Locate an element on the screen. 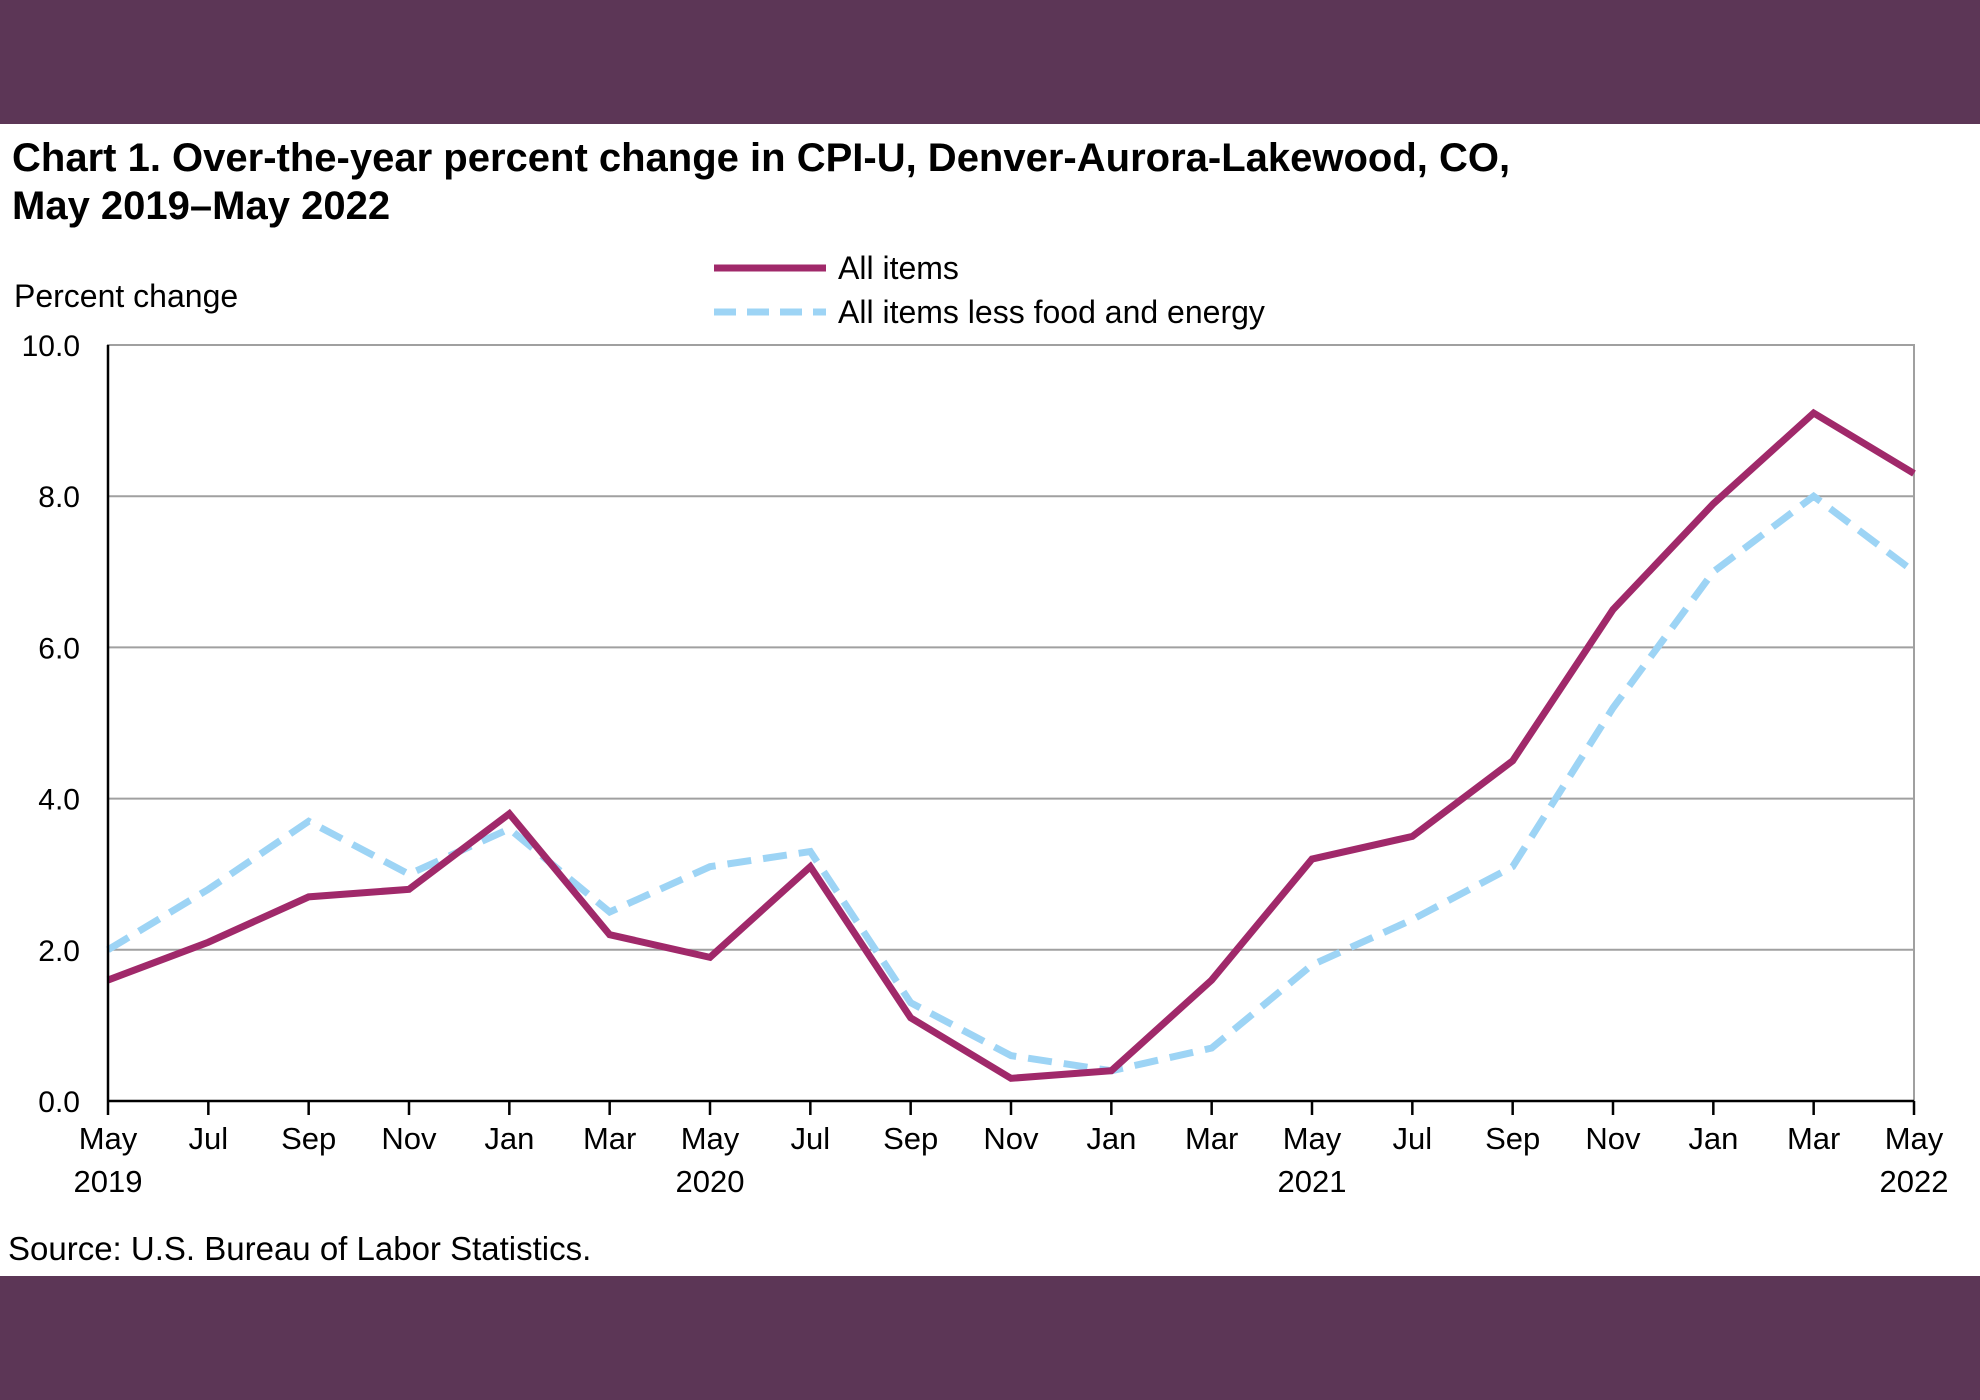  source-note: Source: U.S. Bureau of Labor Statistics. is located at coordinates (300, 1248).